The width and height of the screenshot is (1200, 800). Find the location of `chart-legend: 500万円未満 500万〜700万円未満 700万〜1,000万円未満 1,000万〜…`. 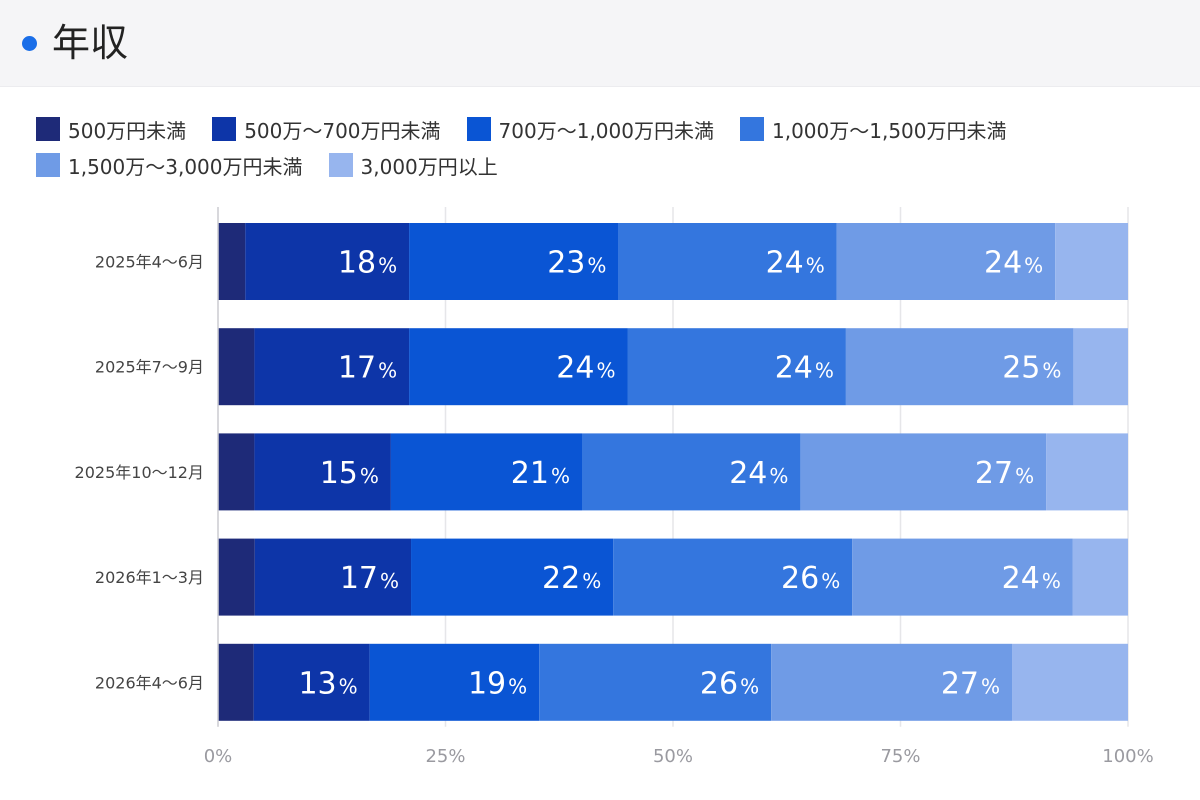

chart-legend: 500万円未満 500万〜700万円未満 700万〜1,000万円未満 1,000万〜… is located at coordinates (606, 147).